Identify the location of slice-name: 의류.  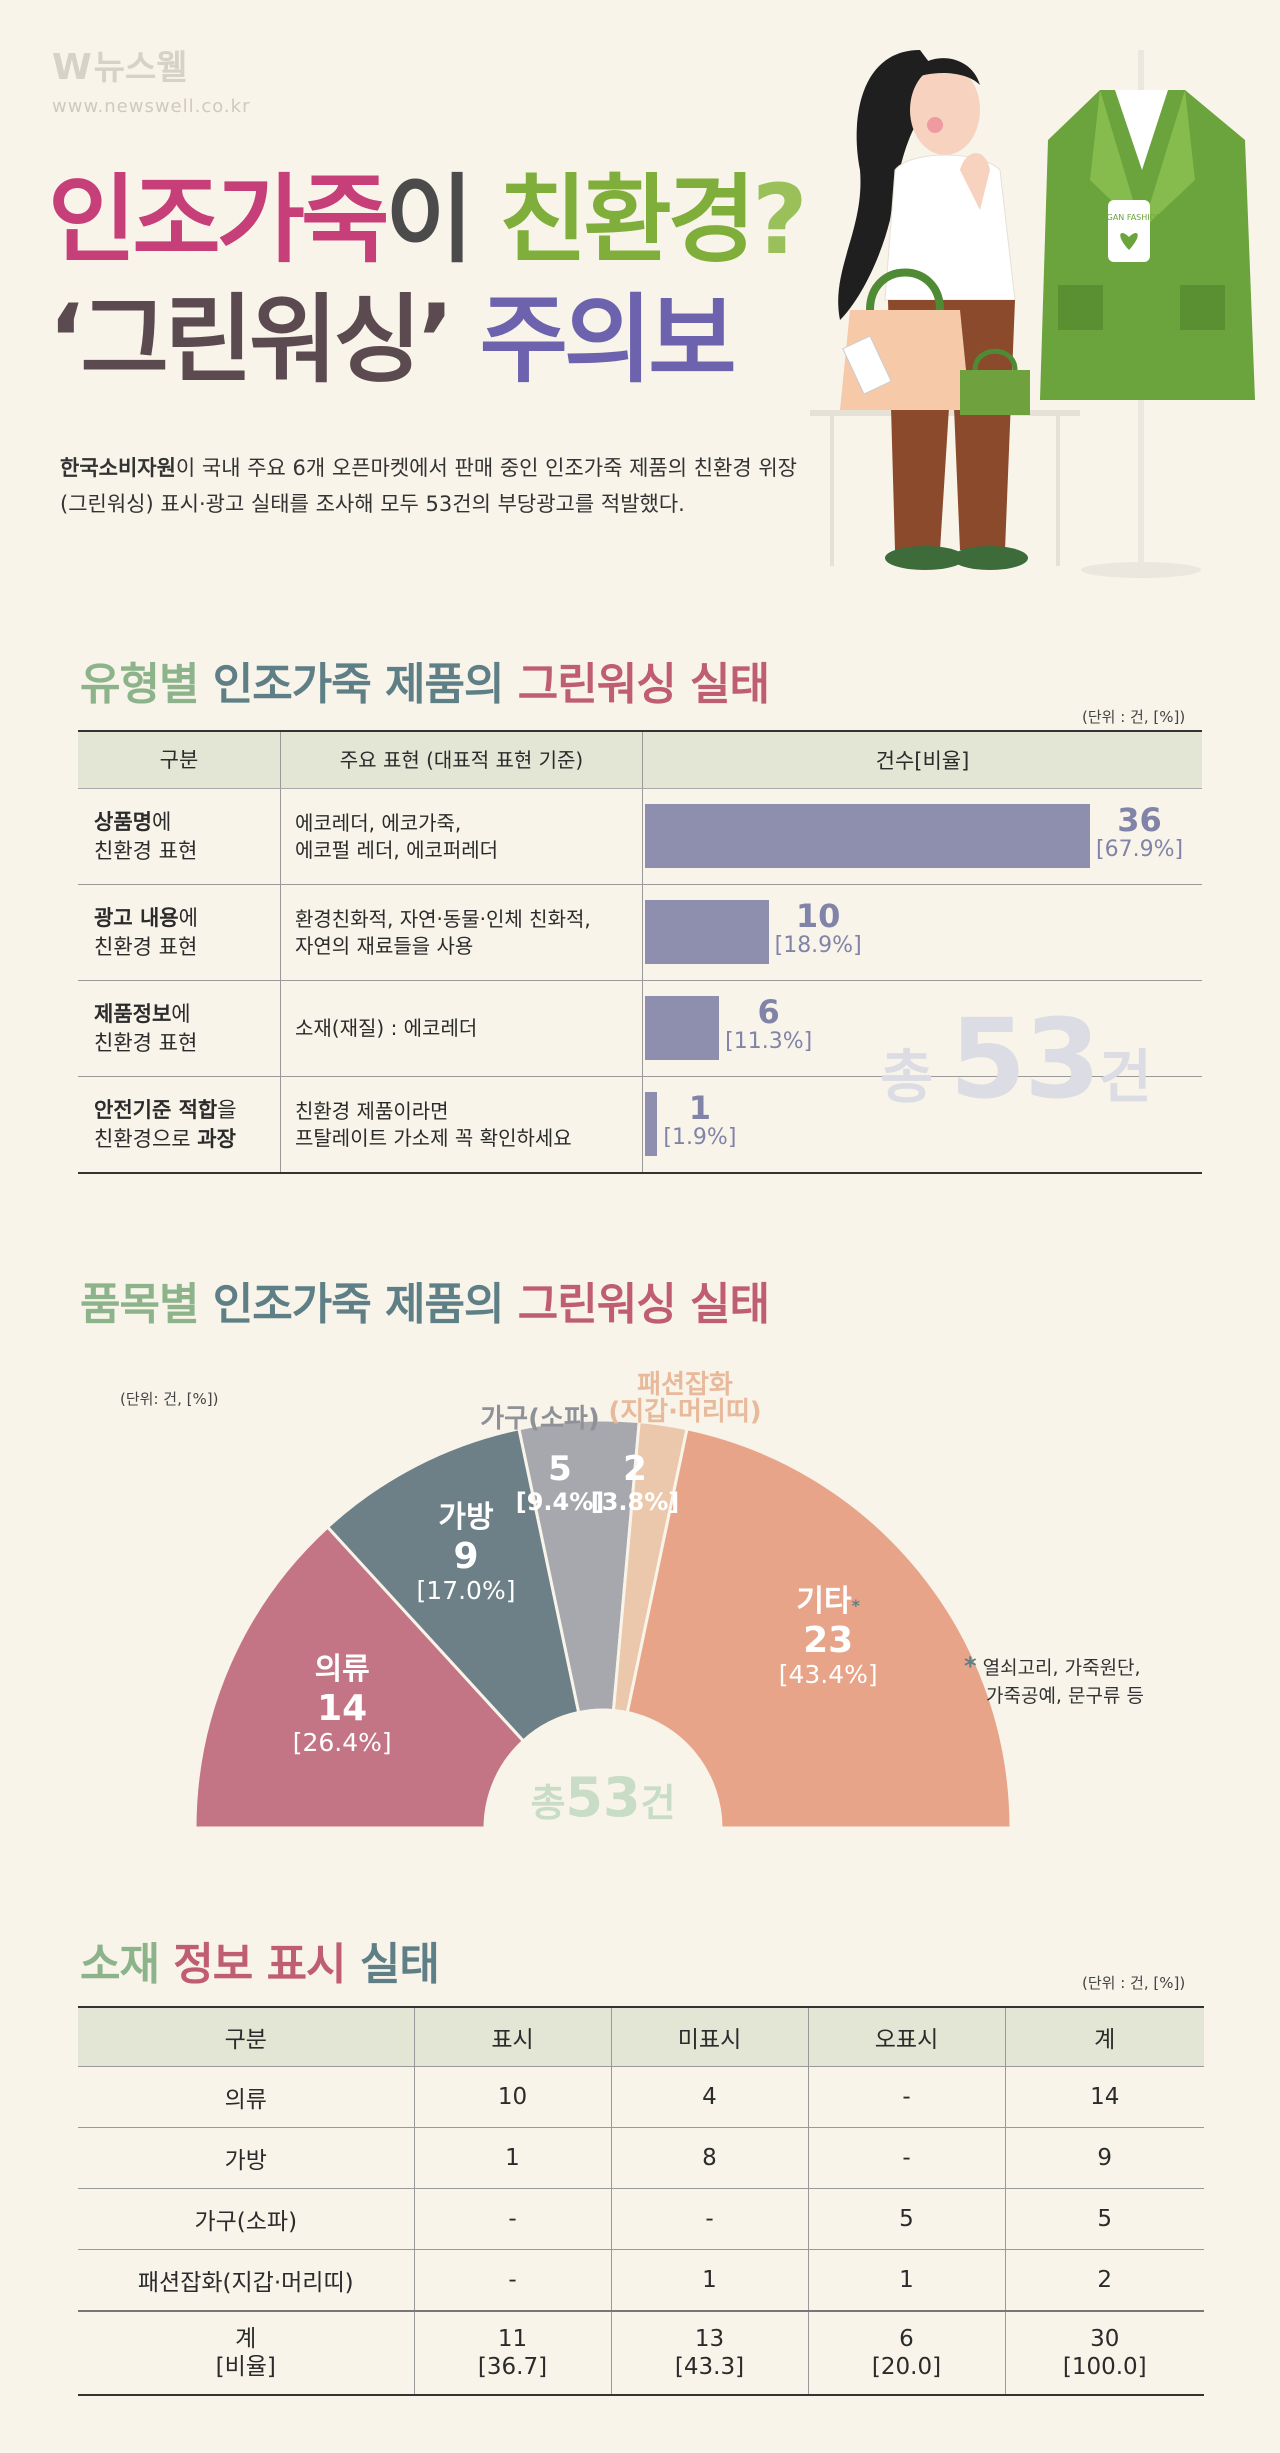
(342, 1670).